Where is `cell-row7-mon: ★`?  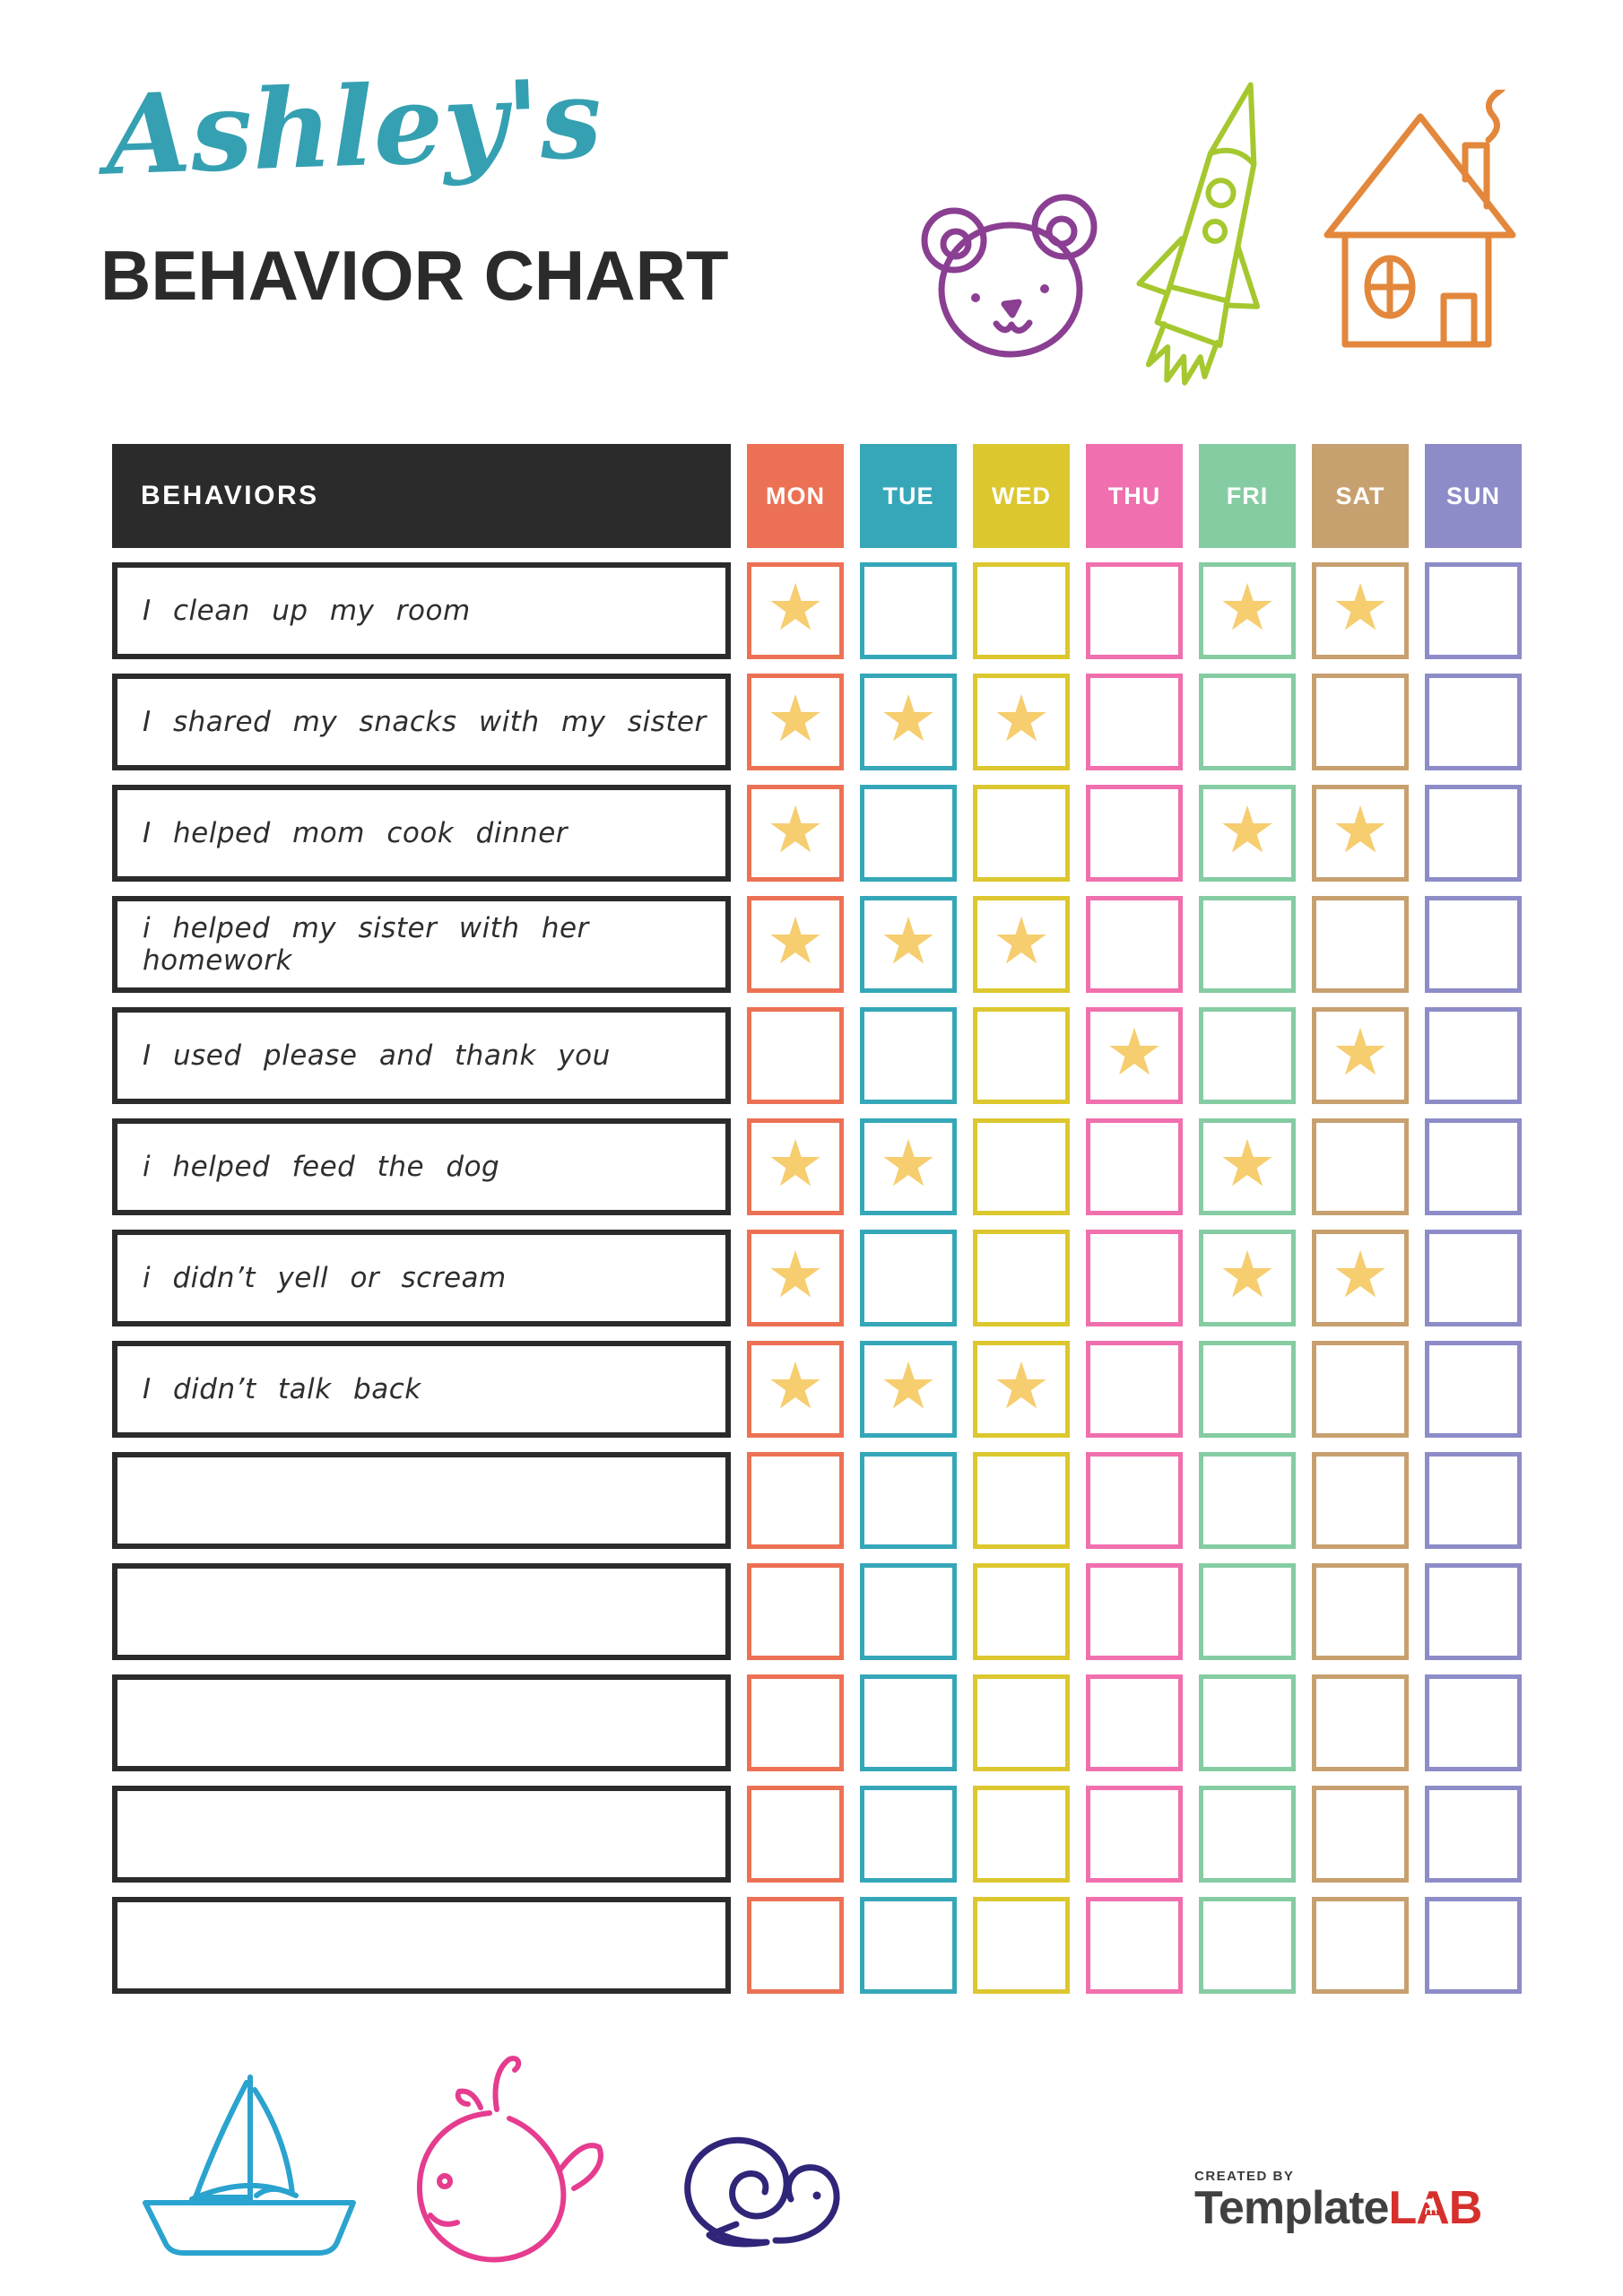 cell-row7-mon: ★ is located at coordinates (795, 1278).